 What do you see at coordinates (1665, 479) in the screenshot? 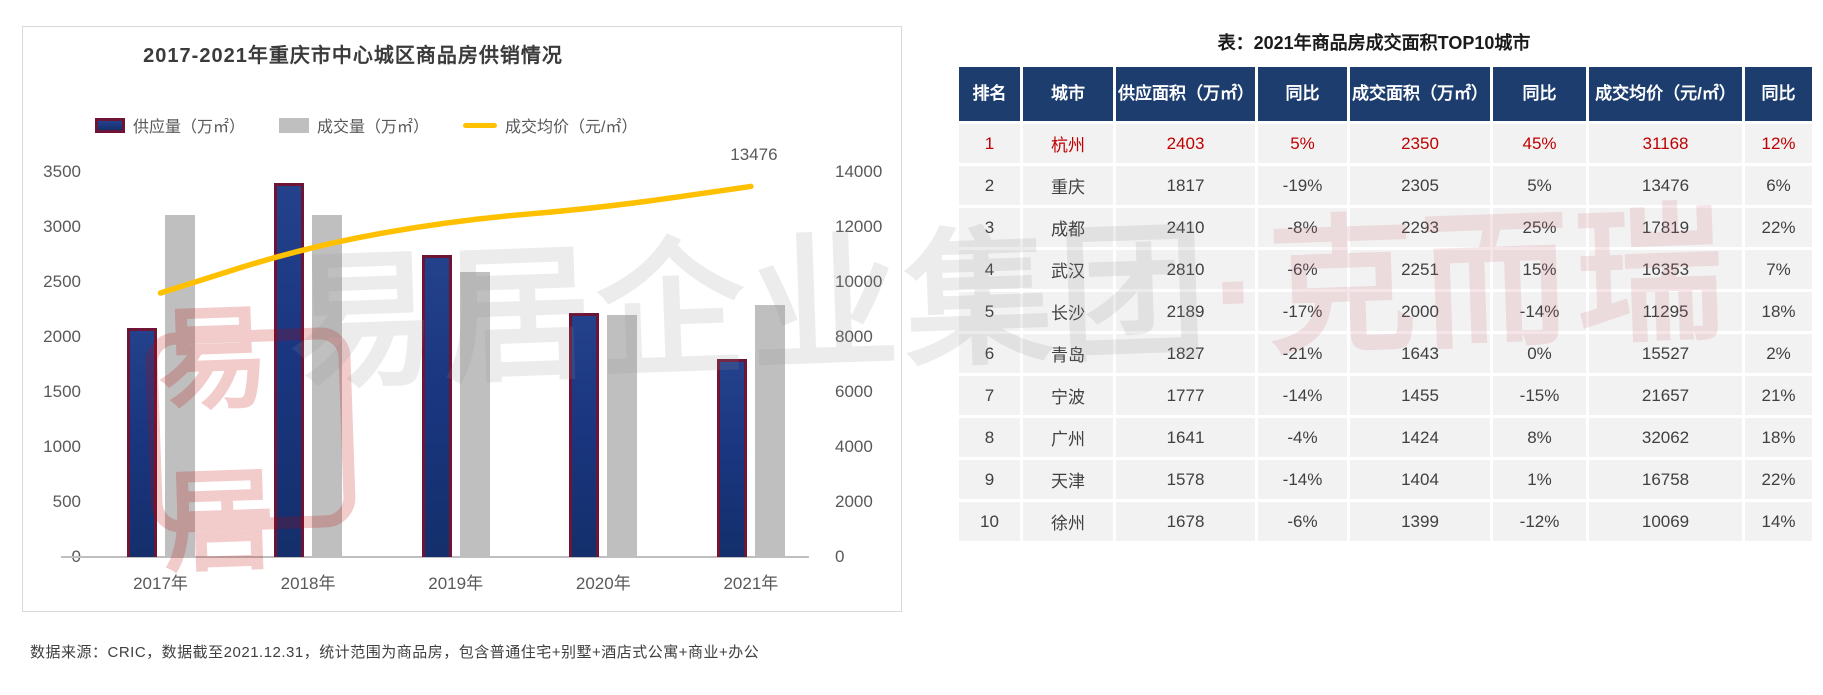
I see `table-cell: 16758` at bounding box center [1665, 479].